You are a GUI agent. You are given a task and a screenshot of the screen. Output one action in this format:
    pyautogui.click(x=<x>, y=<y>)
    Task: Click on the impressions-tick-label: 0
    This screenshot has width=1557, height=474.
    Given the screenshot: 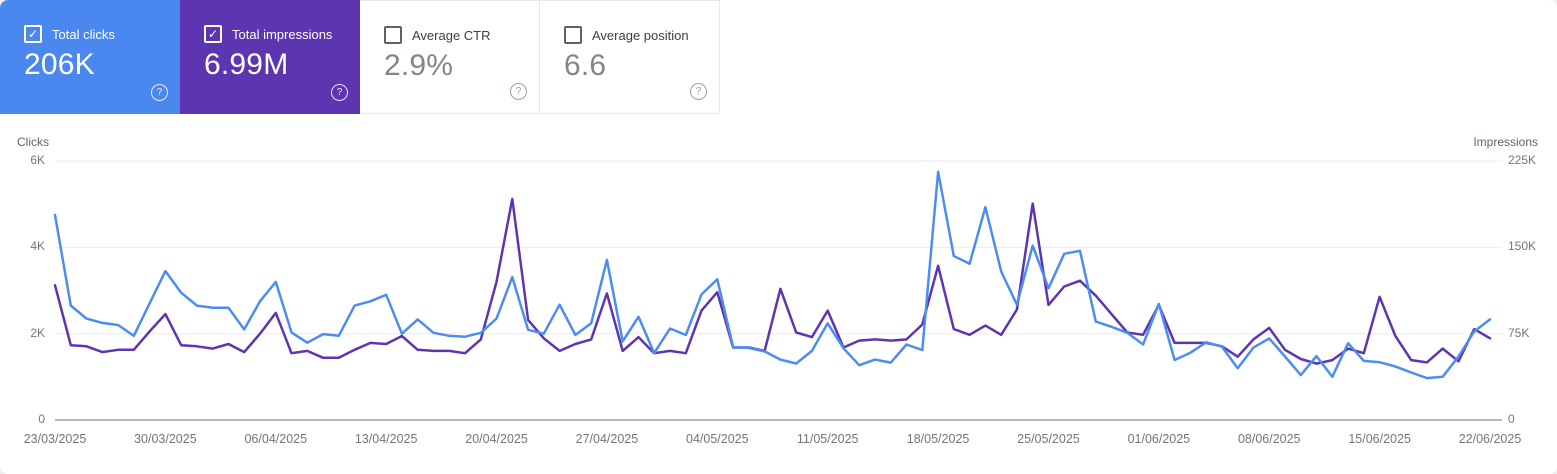 What is the action you would take?
    pyautogui.click(x=1511, y=419)
    